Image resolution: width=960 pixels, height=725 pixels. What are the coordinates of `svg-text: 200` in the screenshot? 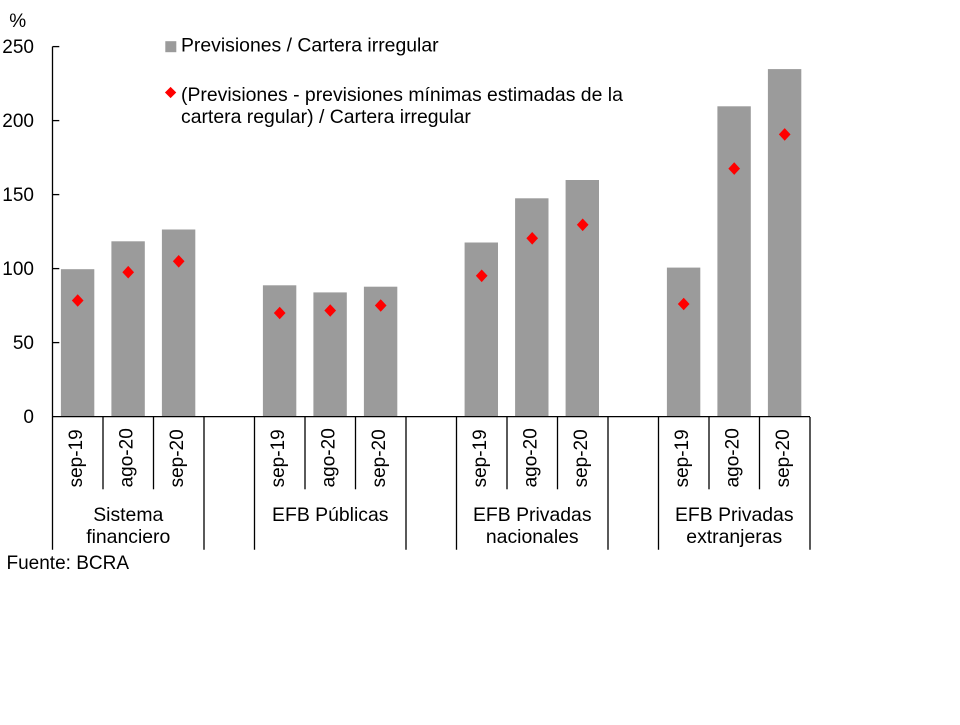 It's located at (18, 121).